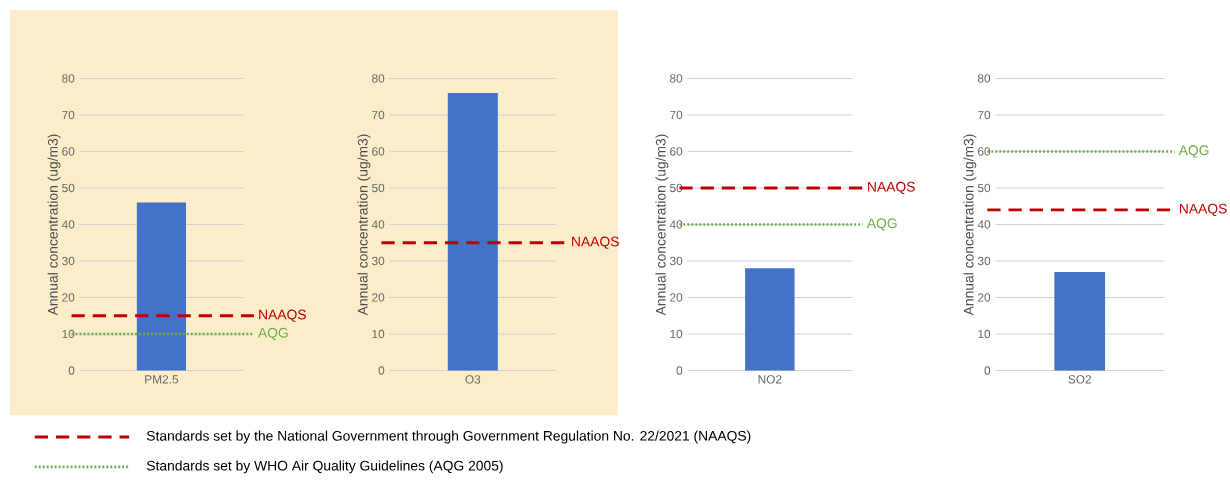 Image resolution: width=1230 pixels, height=485 pixels. I want to click on x-tick-label: SO2, so click(1079, 379).